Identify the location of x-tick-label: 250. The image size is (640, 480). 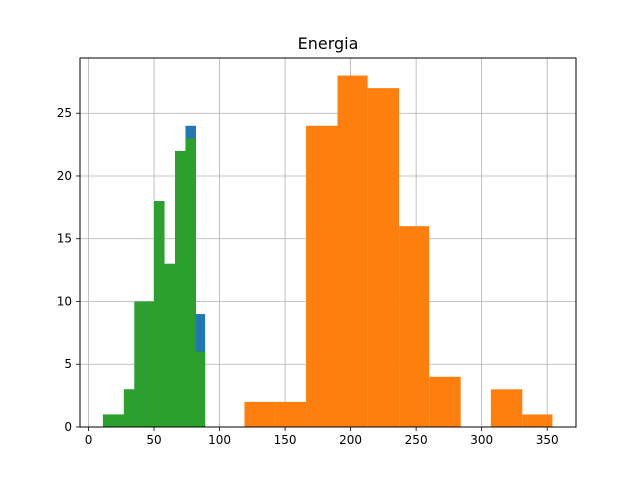
(416, 440).